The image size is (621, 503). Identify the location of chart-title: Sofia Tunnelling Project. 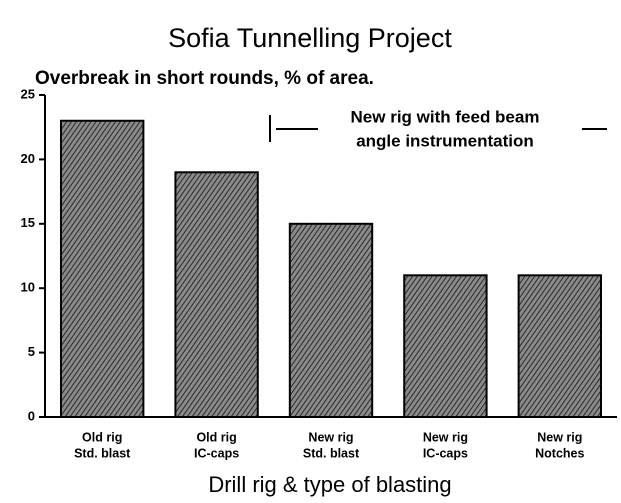
(310, 38).